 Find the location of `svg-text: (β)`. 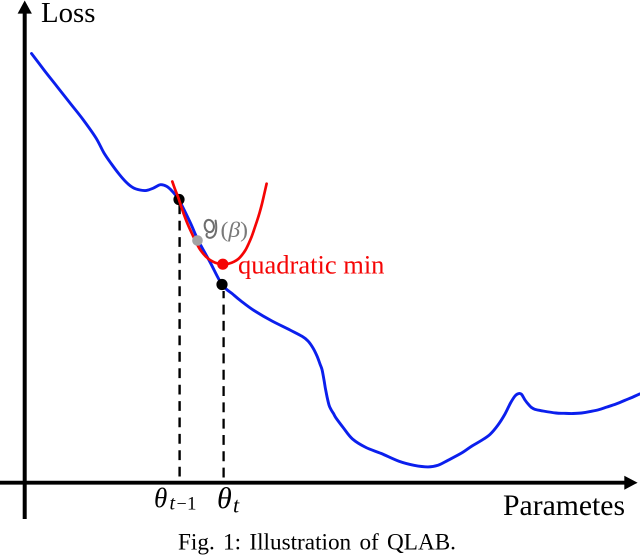

svg-text: (β) is located at coordinates (235, 229).